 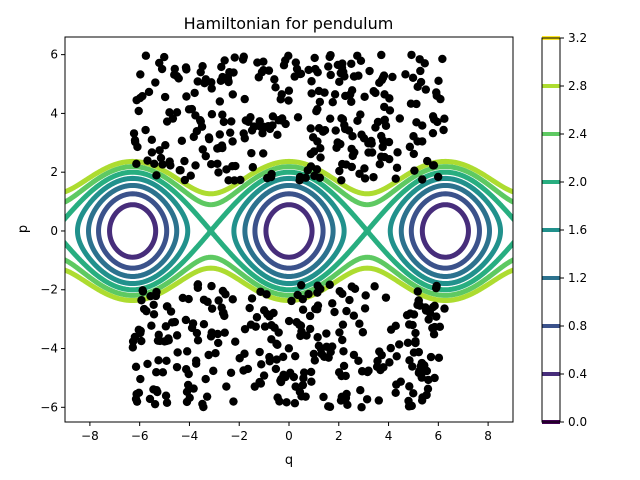 I want to click on x-axis-label: q, so click(x=289, y=460).